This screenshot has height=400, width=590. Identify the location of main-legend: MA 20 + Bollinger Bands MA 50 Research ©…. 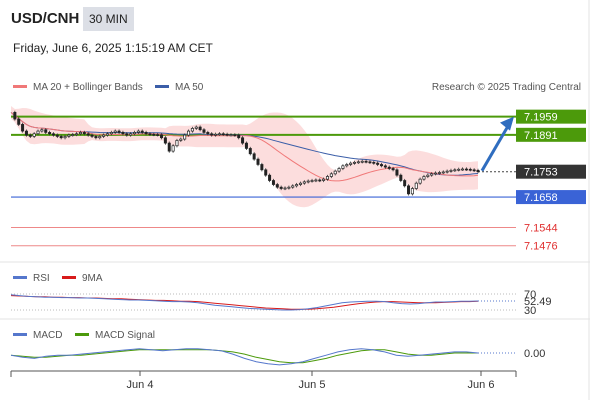
(297, 87).